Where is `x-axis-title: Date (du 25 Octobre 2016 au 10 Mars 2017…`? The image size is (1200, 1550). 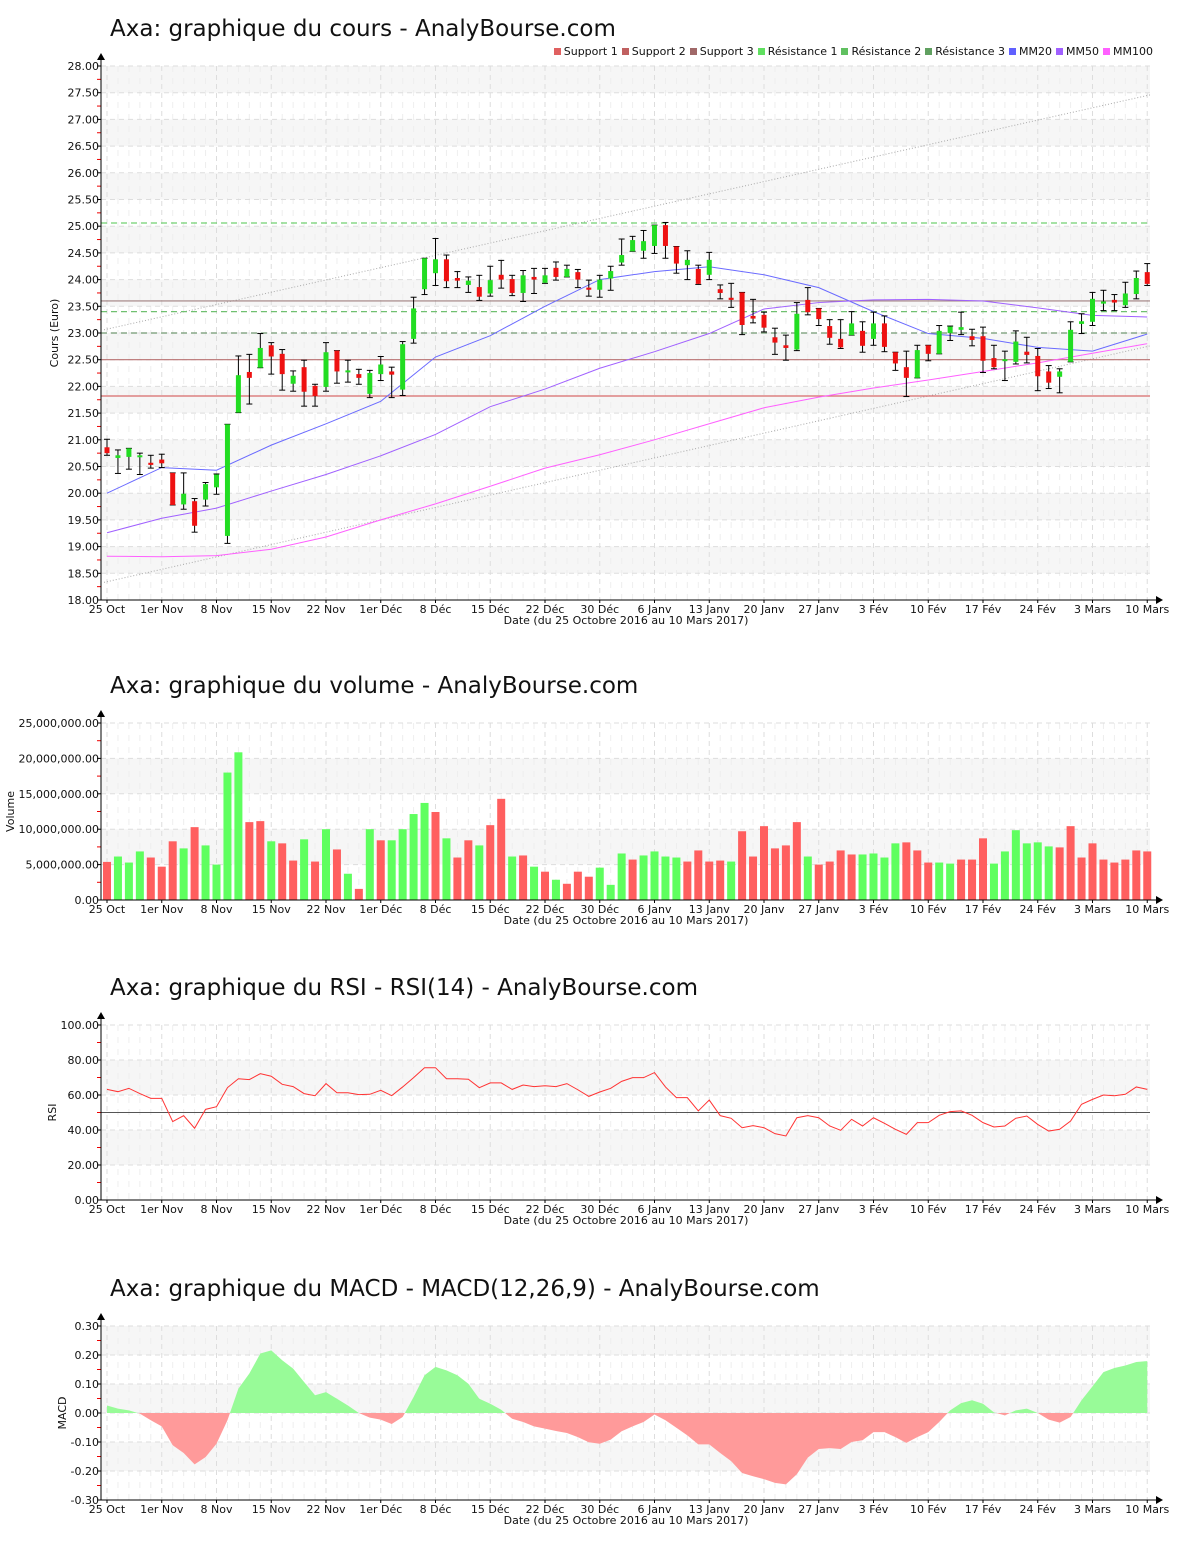
x-axis-title: Date (du 25 Octobre 2016 au 10 Mars 2017… is located at coordinates (626, 1520).